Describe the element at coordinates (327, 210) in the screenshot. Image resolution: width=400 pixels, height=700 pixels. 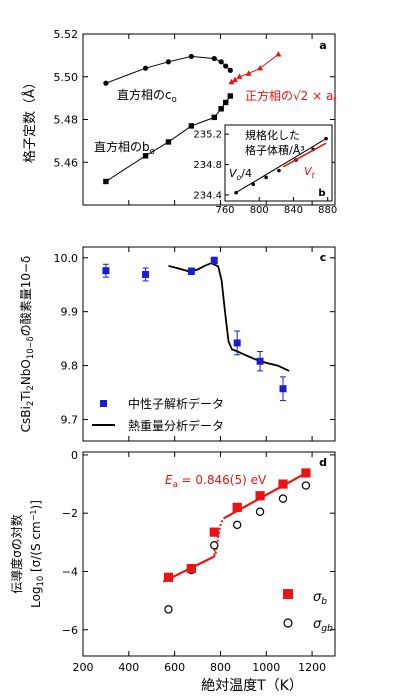
I see `inset-b-xtick-label: 880` at that location.